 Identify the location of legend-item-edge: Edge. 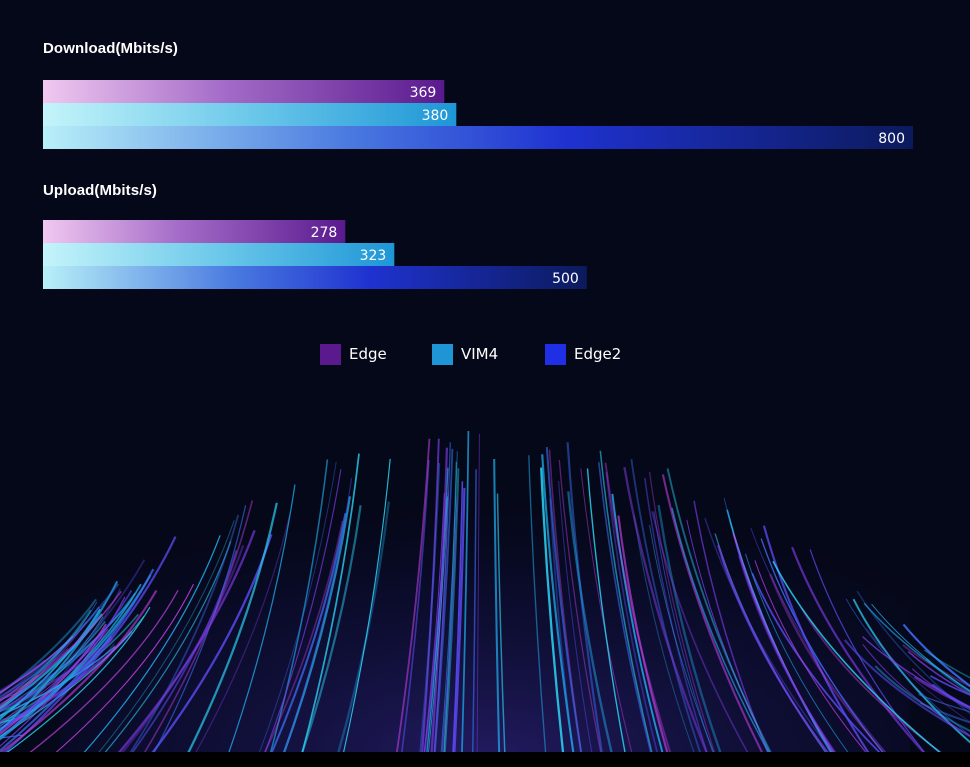
(353, 354).